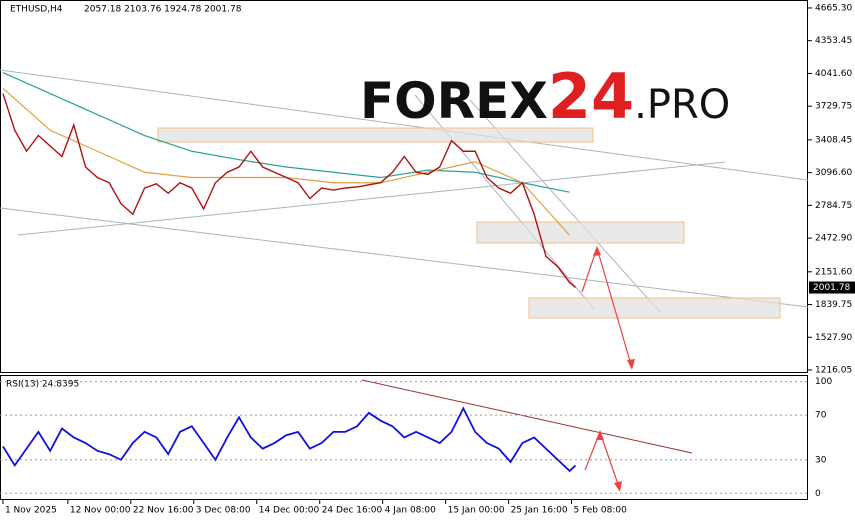 Image resolution: width=855 pixels, height=521 pixels. Describe the element at coordinates (833, 272) in the screenshot. I see `y-tick-label: 2151.60` at that location.